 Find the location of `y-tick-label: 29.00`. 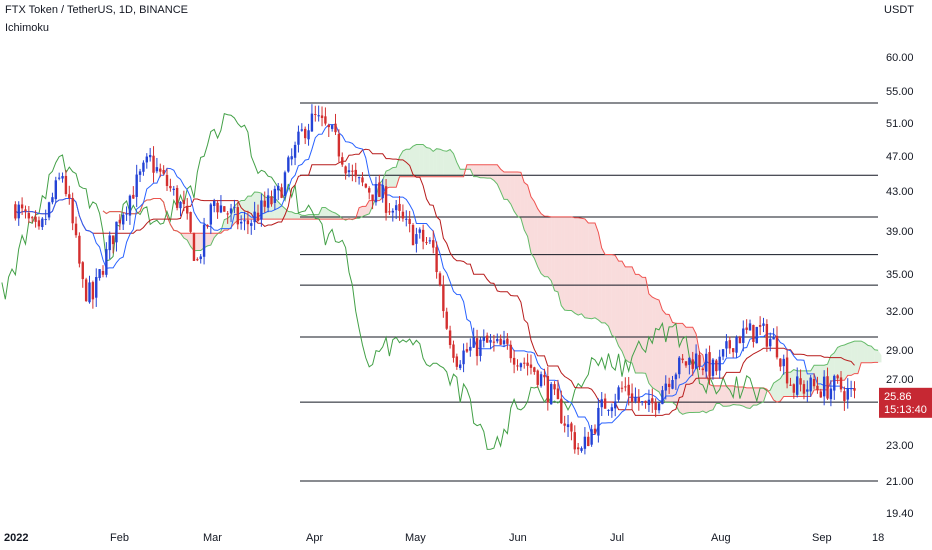

y-tick-label: 29.00 is located at coordinates (900, 351).